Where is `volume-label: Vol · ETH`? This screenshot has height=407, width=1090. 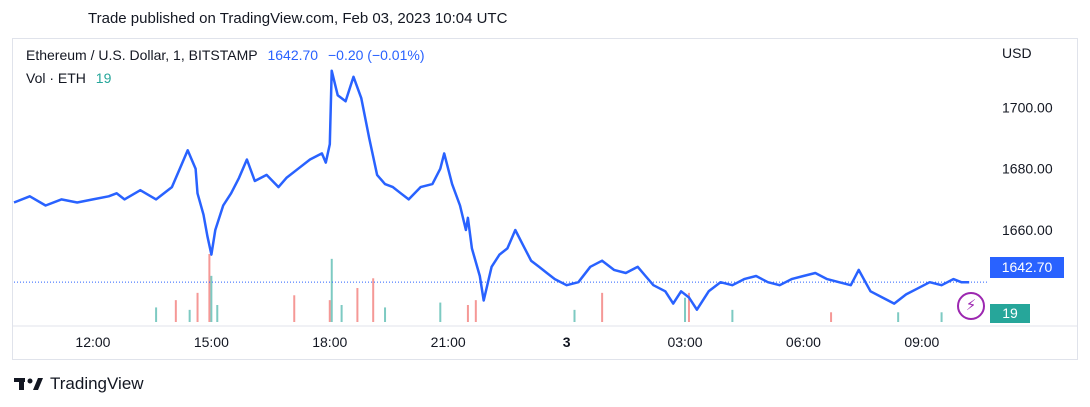
volume-label: Vol · ETH is located at coordinates (56, 78).